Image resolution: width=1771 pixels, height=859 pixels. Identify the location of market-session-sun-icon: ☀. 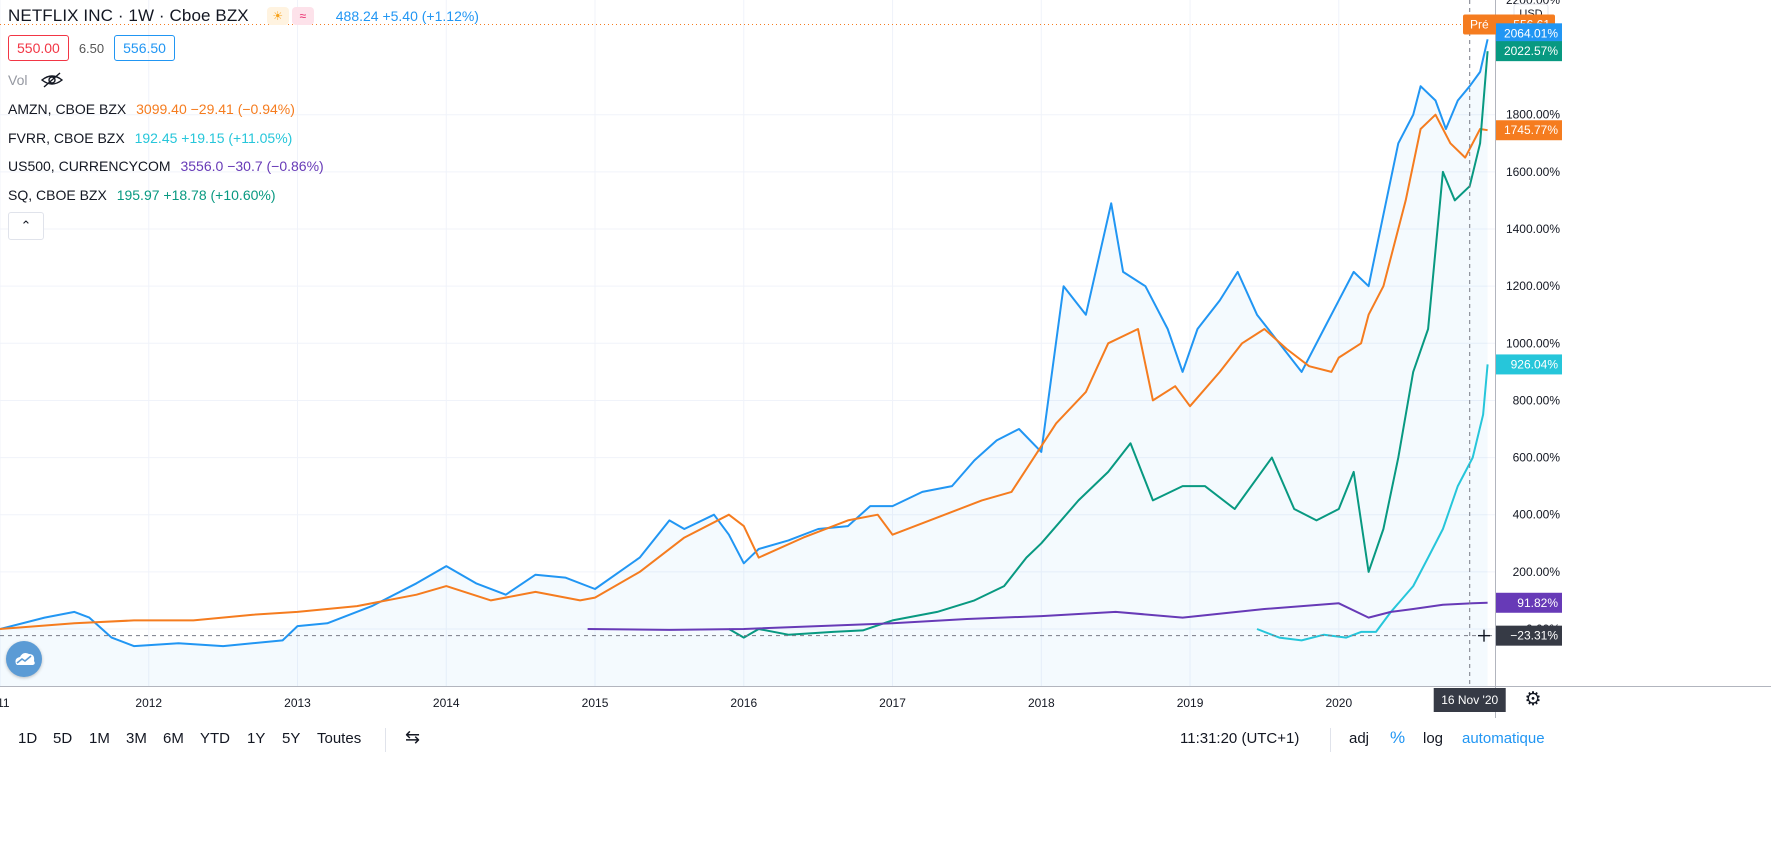
(277, 16).